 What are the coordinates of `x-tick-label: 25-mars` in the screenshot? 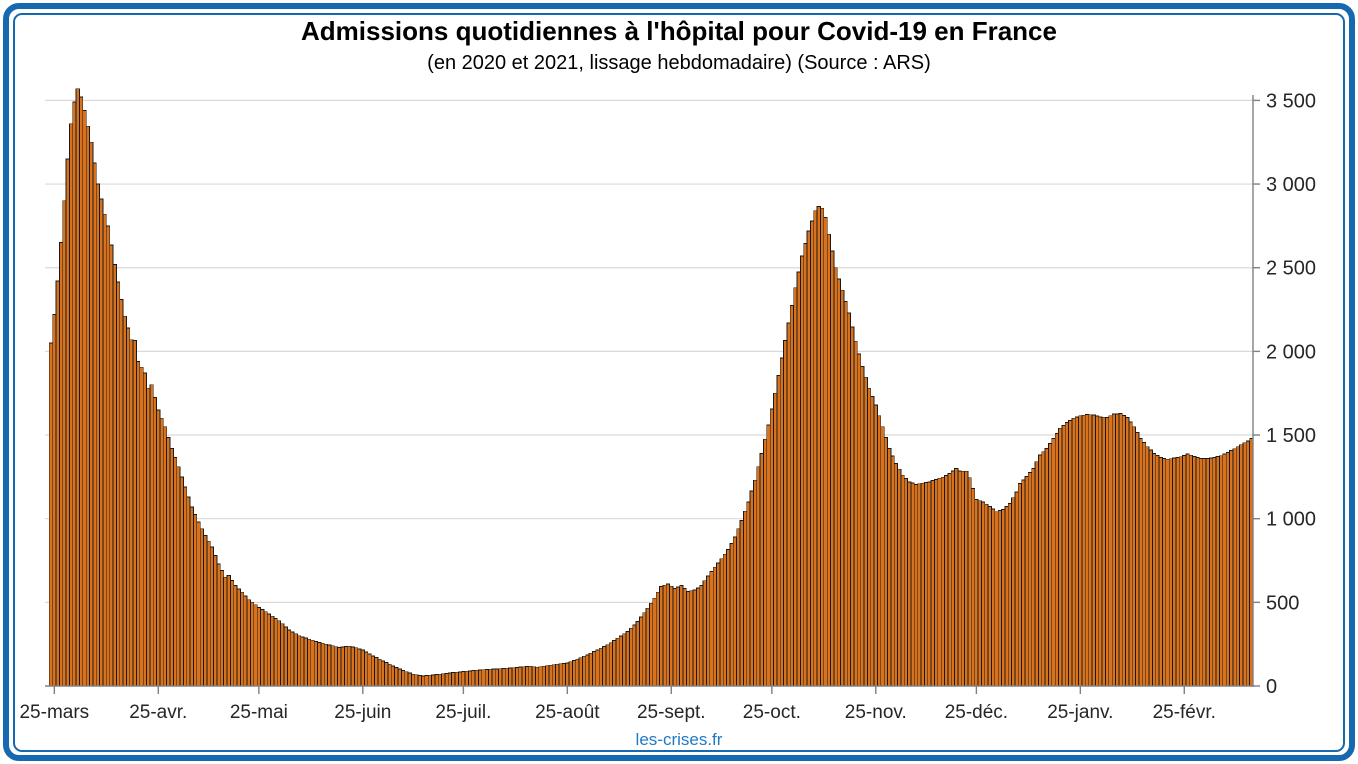 It's located at (54, 712).